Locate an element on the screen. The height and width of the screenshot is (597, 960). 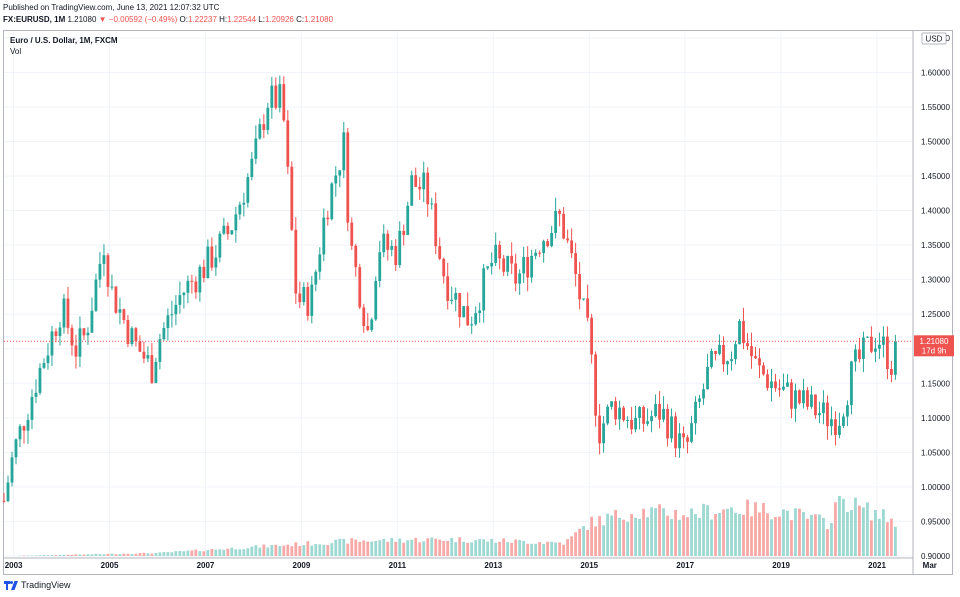
y-tick-label: 1.60000 is located at coordinates (935, 72).